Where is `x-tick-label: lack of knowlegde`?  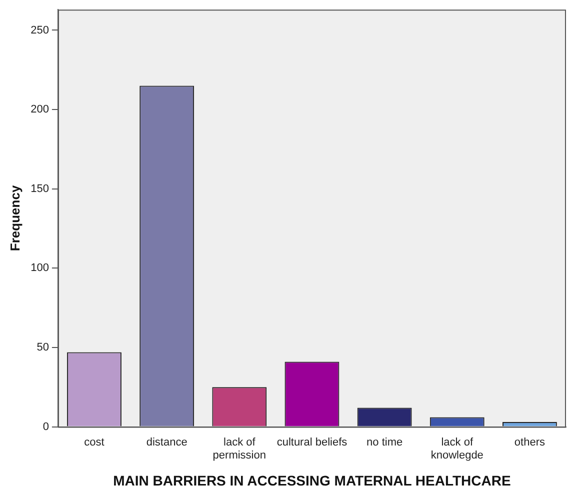
x-tick-label: lack of knowlegde is located at coordinates (457, 449).